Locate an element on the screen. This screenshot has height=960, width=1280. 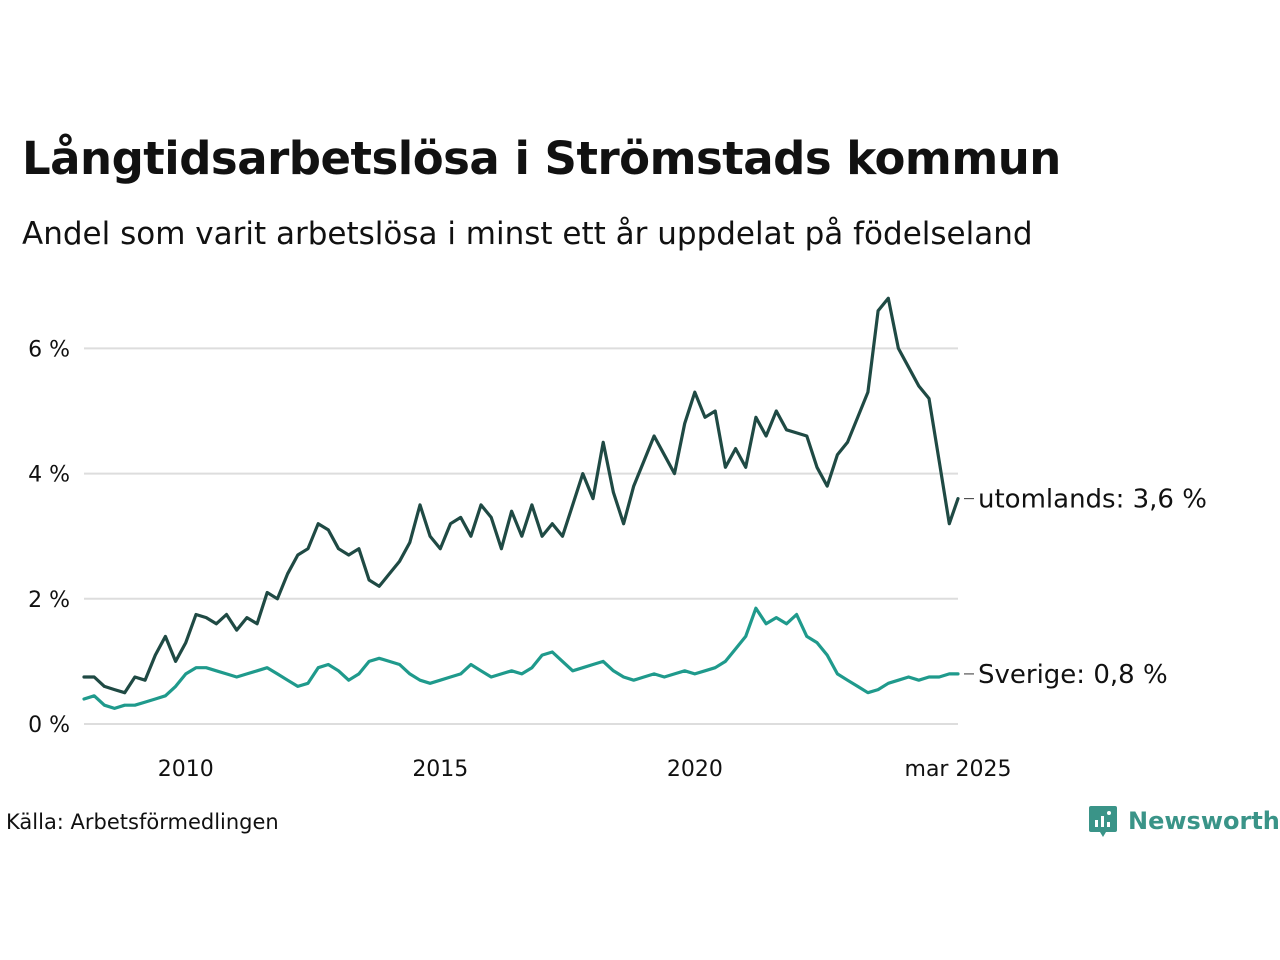
source-note: Källa: Arbetsförmedlingen is located at coordinates (142, 822).